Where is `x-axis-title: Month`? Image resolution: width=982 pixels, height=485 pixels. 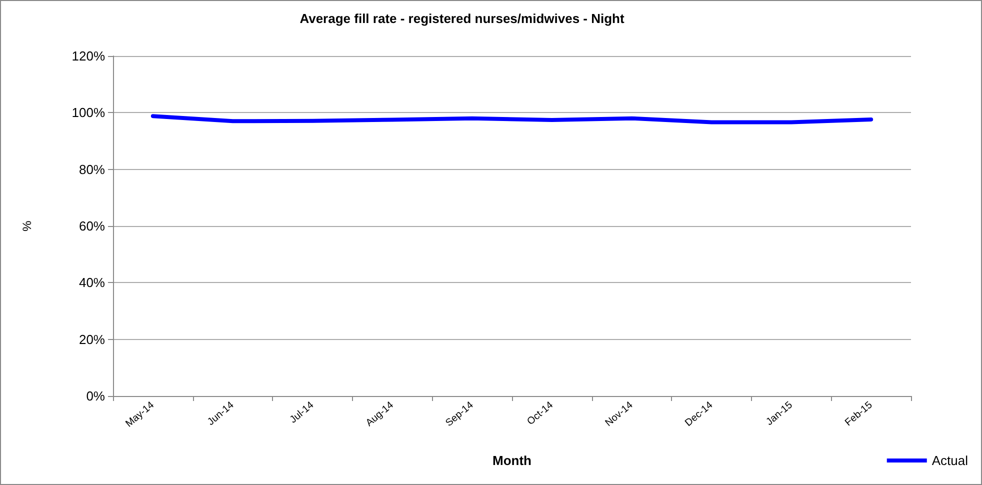 x-axis-title: Month is located at coordinates (512, 460).